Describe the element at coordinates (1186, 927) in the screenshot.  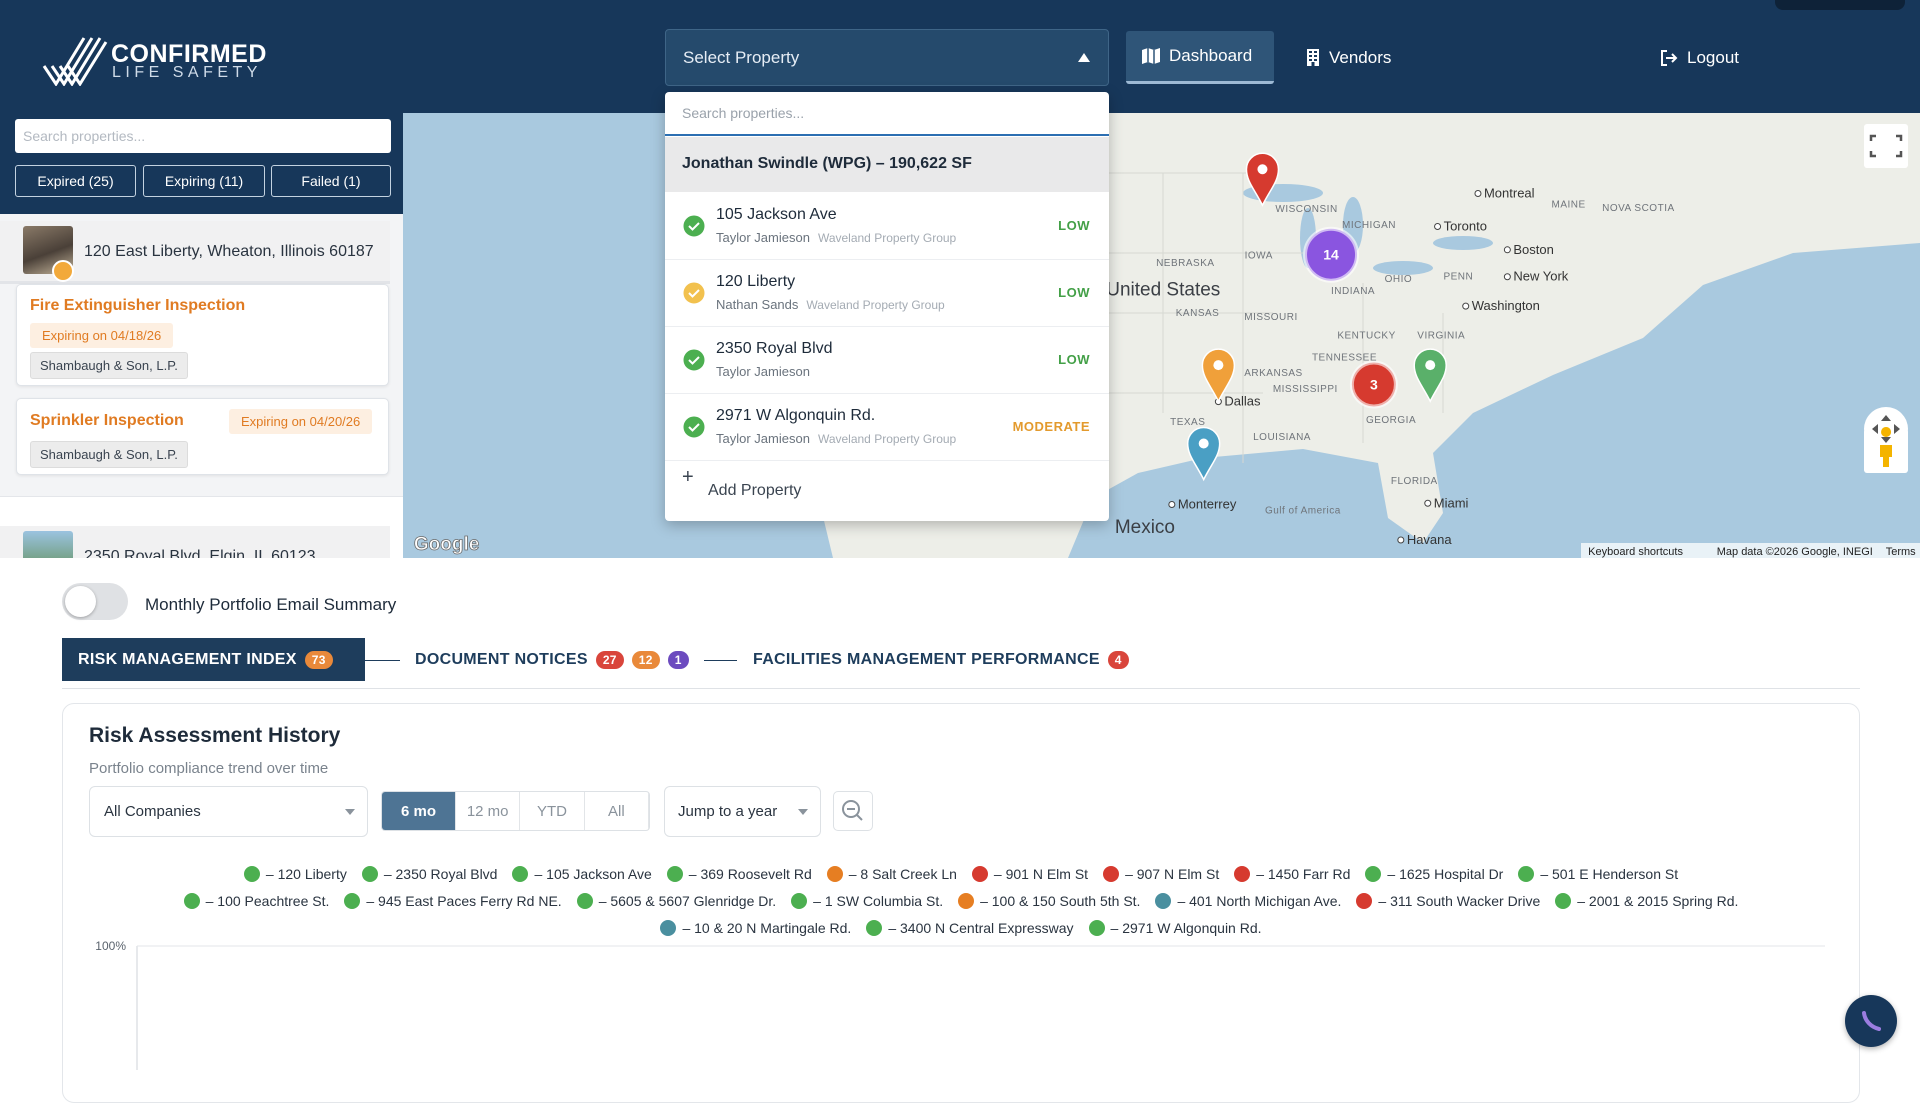
I see `legend-label: – 2971 W Algonquin Rd.` at that location.